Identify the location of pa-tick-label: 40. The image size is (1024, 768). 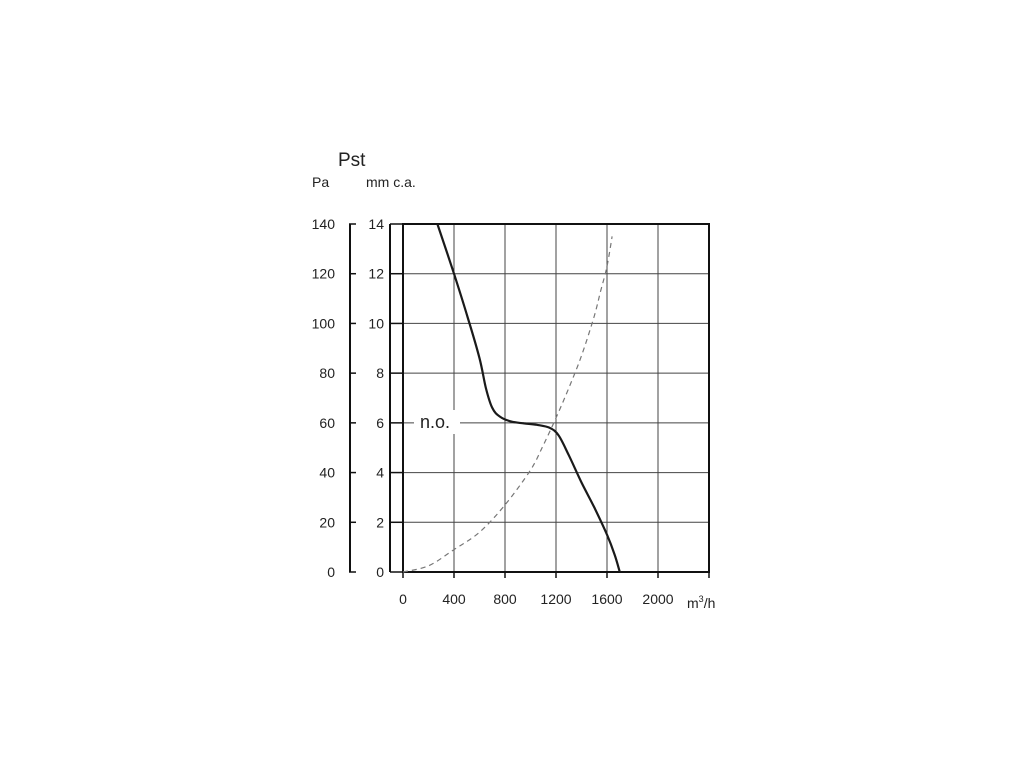
(327, 473).